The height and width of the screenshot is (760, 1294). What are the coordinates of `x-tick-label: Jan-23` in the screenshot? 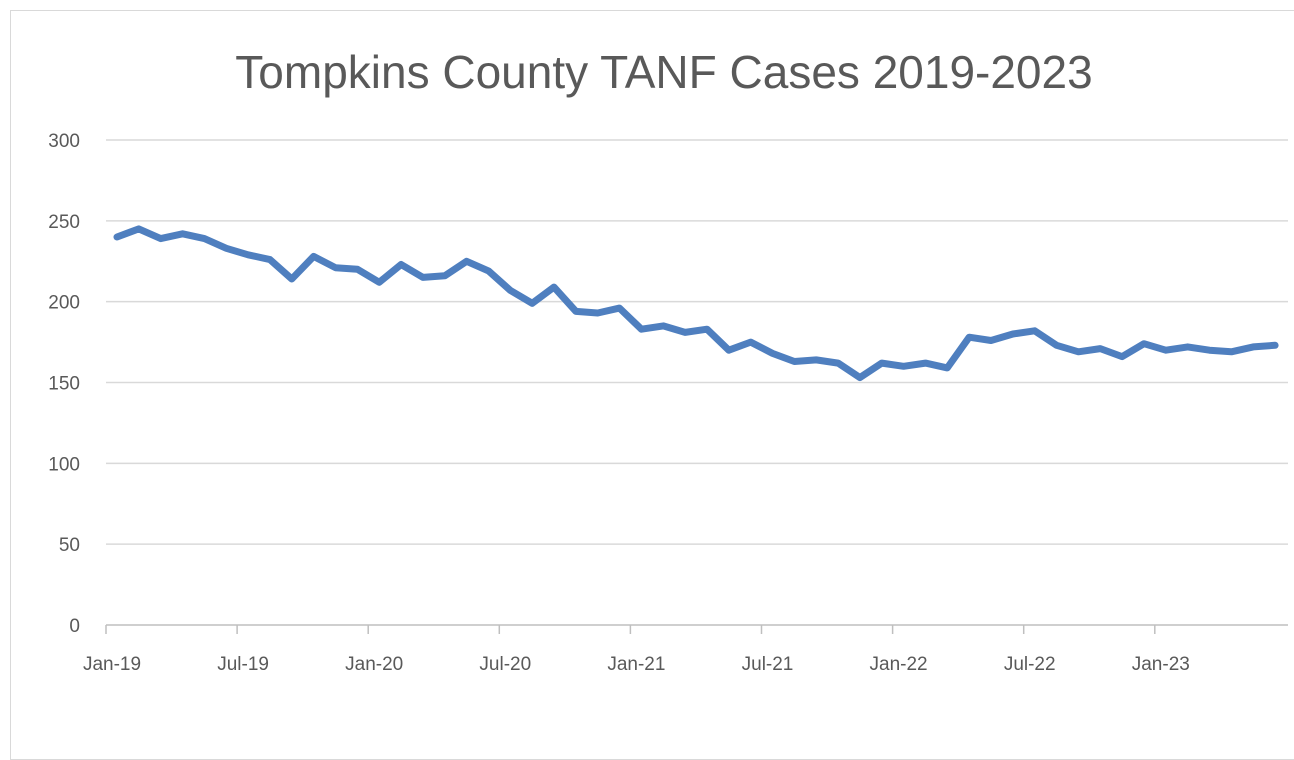 It's located at (1161, 664).